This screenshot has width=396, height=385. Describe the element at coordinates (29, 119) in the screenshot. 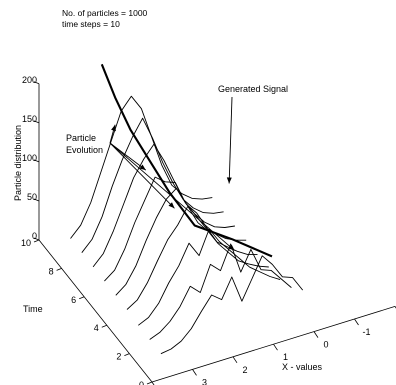

I see `z-tick-label: 150` at that location.